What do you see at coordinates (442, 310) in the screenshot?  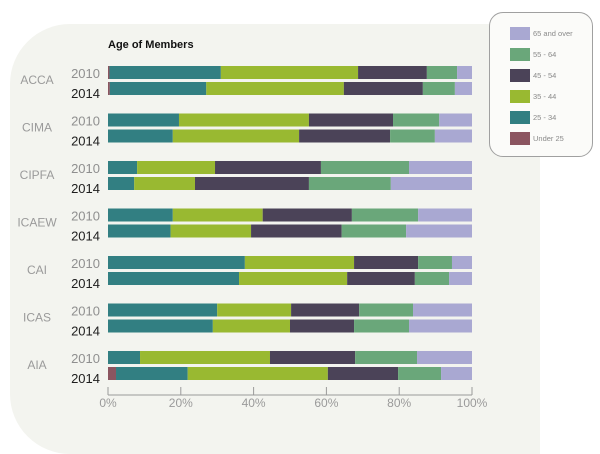 I see `bar-segment-icas-2010-65-and-over` at bounding box center [442, 310].